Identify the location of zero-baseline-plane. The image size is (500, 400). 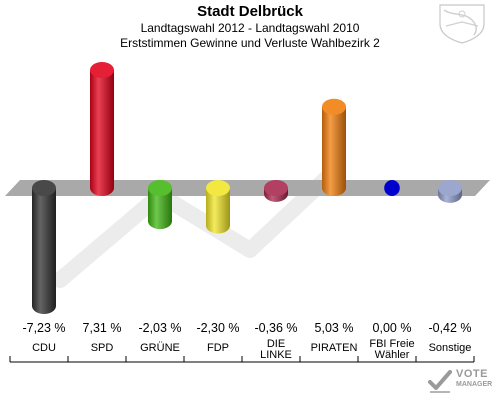
(247, 188).